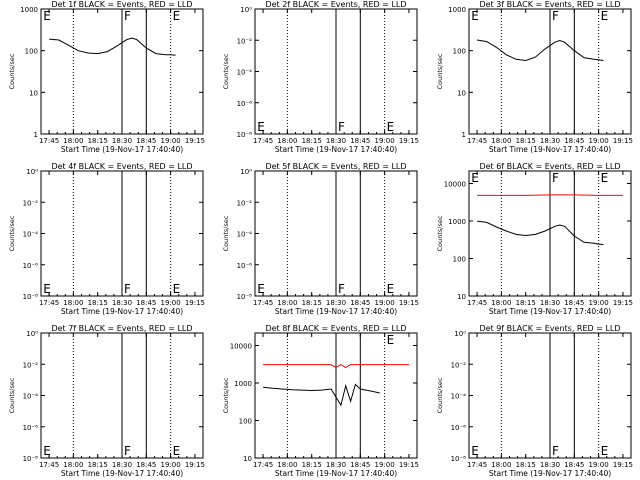 This screenshot has height=480, width=640. I want to click on y-tick-label: 10, so click(461, 93).